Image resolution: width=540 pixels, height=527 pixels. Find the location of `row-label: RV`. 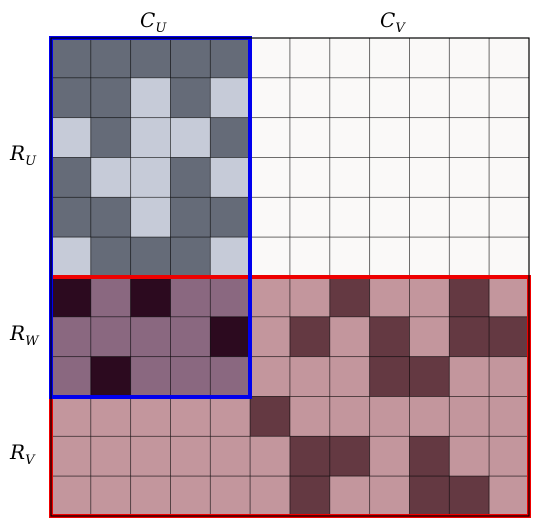

row-label: RV is located at coordinates (22, 454).